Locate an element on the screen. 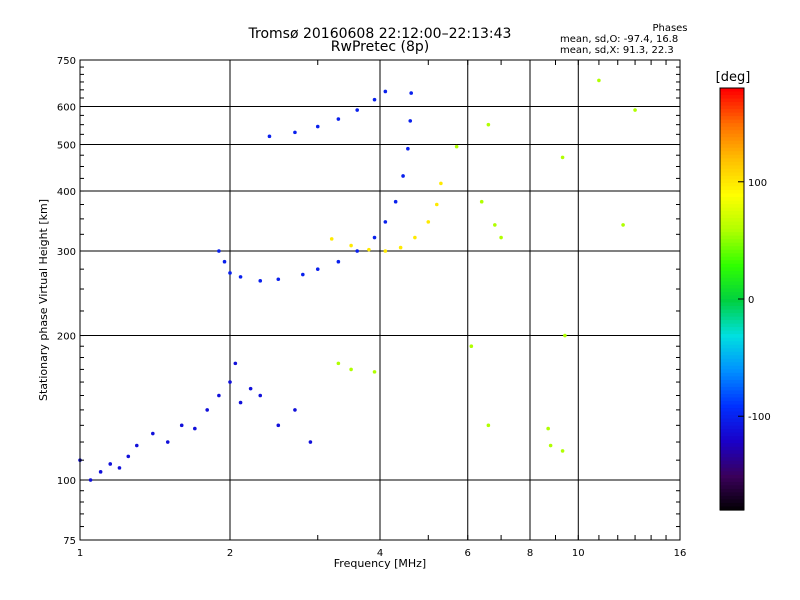 The height and width of the screenshot is (600, 800). phase-stats-heading: Phases is located at coordinates (670, 28).